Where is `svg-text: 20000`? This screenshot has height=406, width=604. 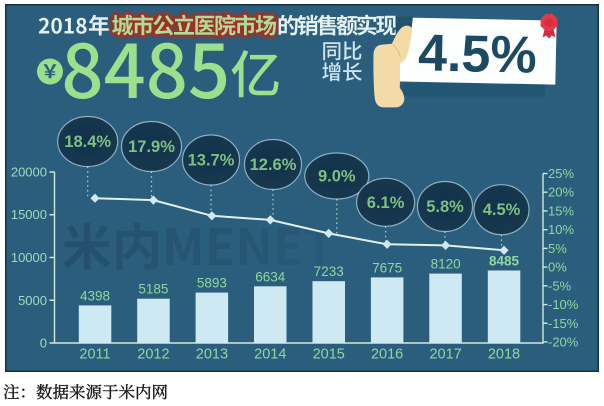
svg-text: 20000 is located at coordinates (29, 172).